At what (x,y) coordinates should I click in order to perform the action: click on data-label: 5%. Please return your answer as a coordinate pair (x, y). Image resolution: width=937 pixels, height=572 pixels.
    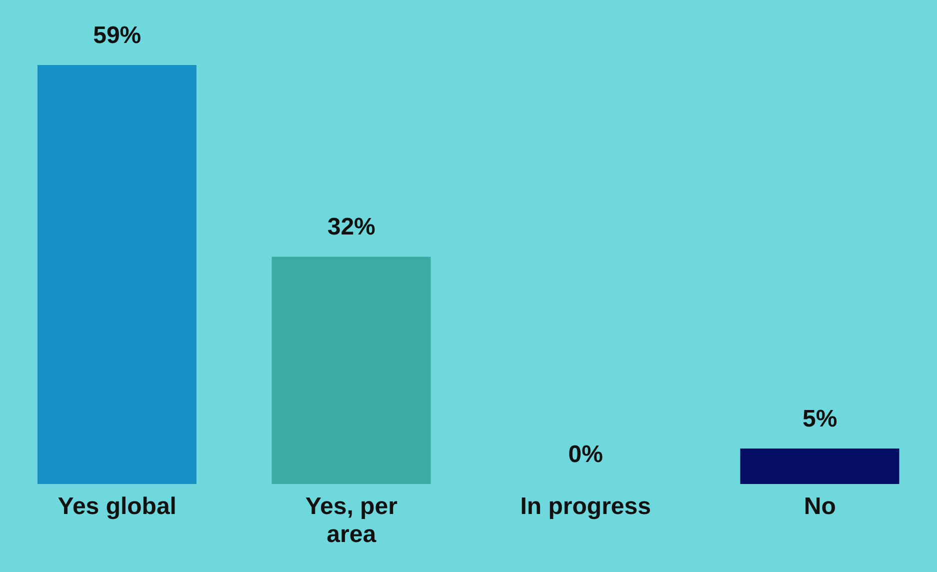
    Looking at the image, I should click on (820, 418).